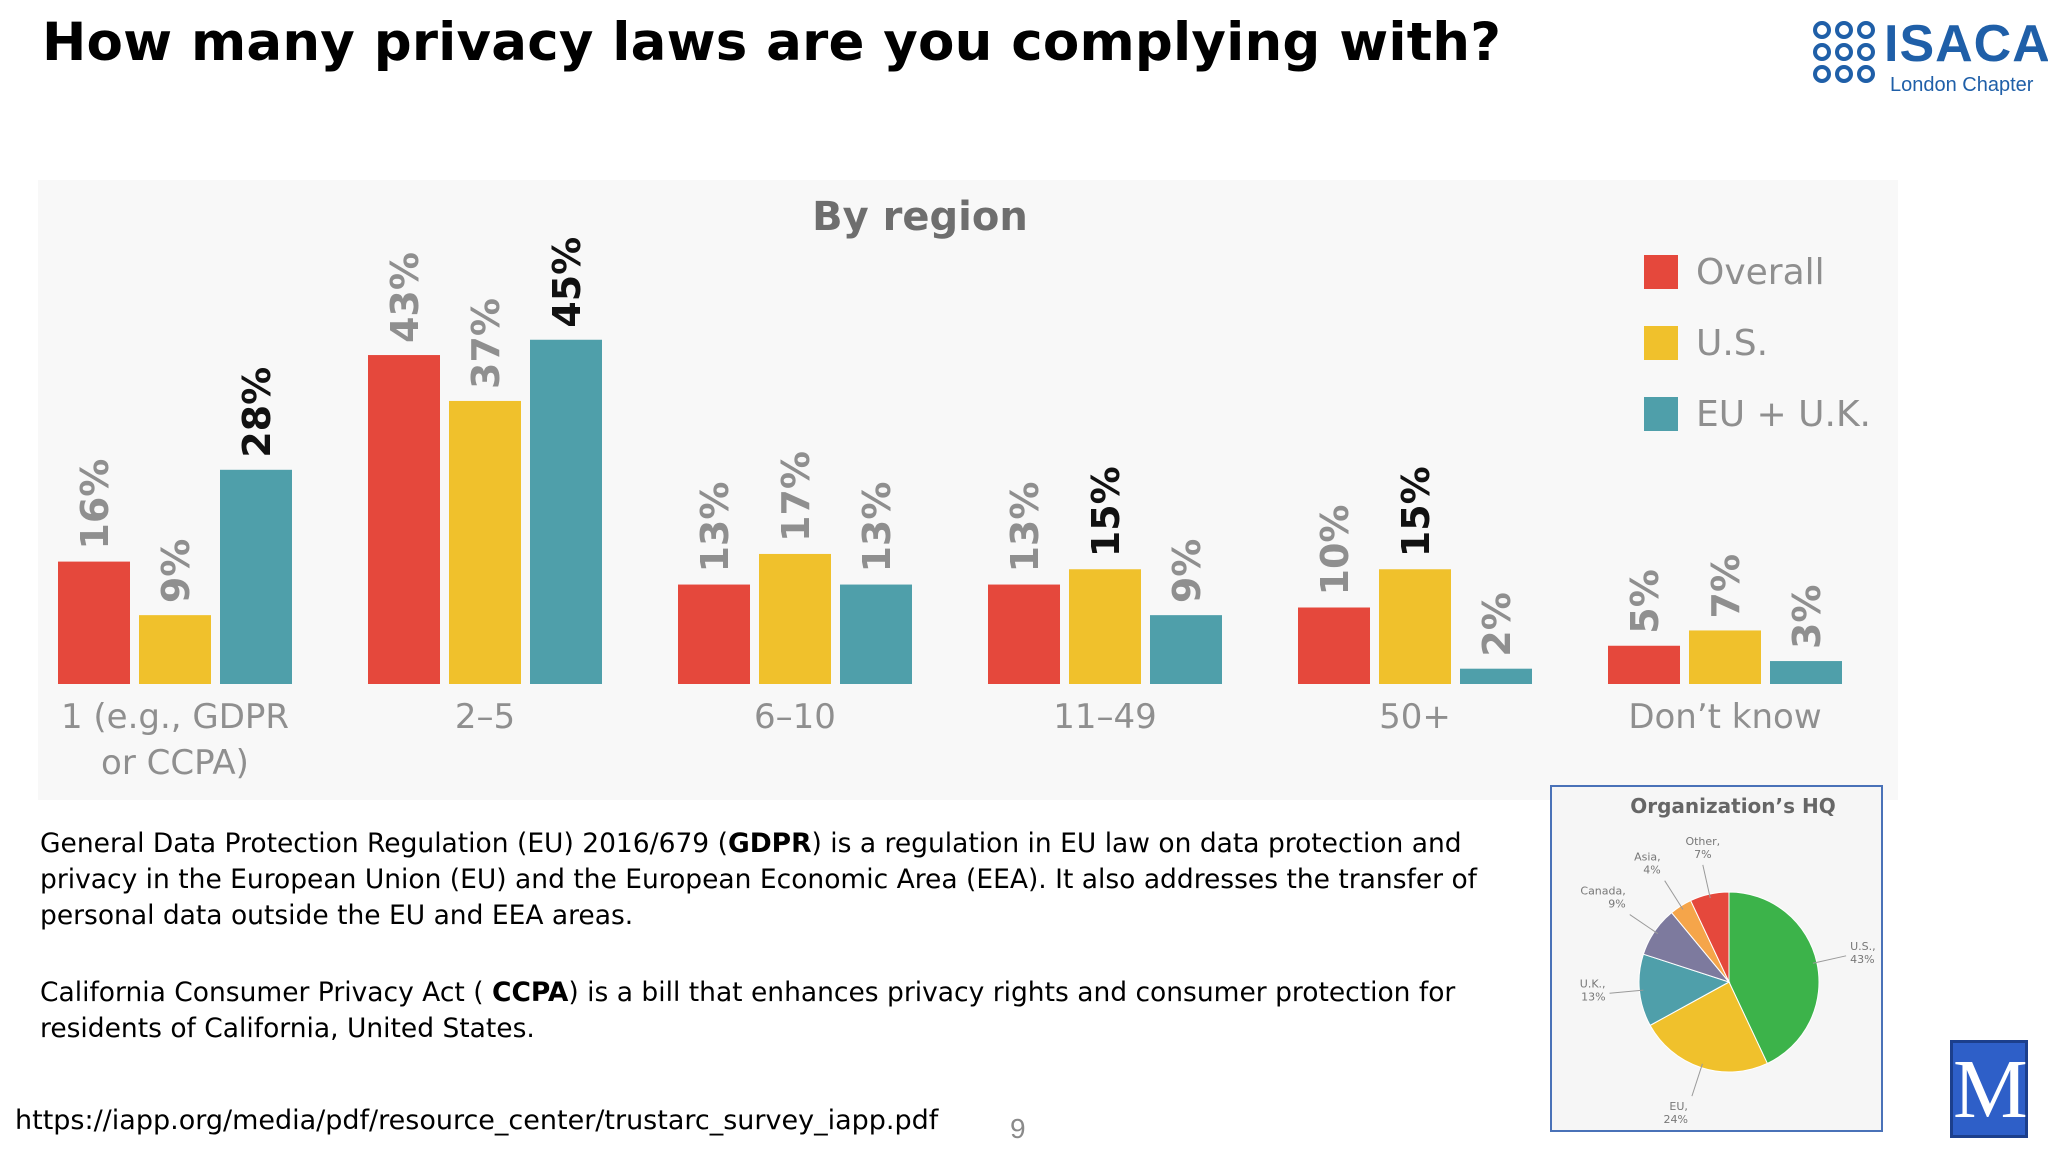  What do you see at coordinates (1616, 904) in the screenshot?
I see `pie-slice-label-value: 9%` at bounding box center [1616, 904].